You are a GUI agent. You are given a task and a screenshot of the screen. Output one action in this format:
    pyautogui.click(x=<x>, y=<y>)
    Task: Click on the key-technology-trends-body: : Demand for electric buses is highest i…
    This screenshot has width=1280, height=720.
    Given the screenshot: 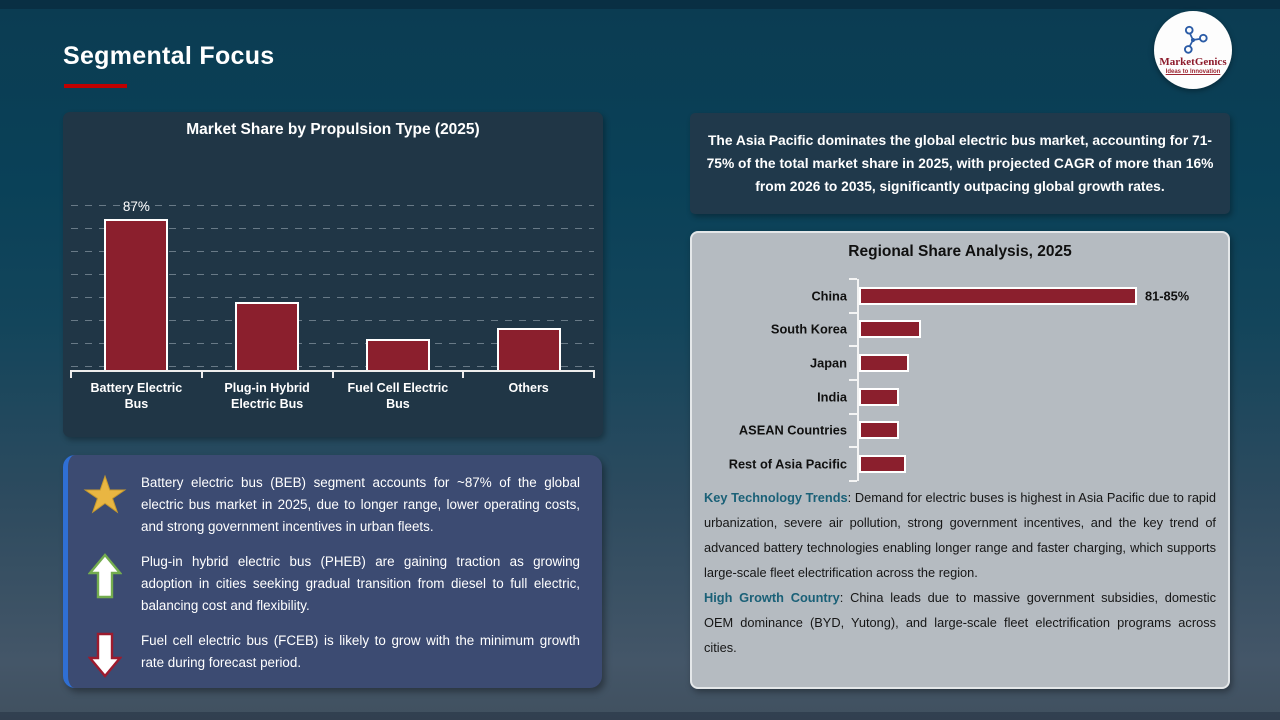 What is the action you would take?
    pyautogui.click(x=960, y=535)
    